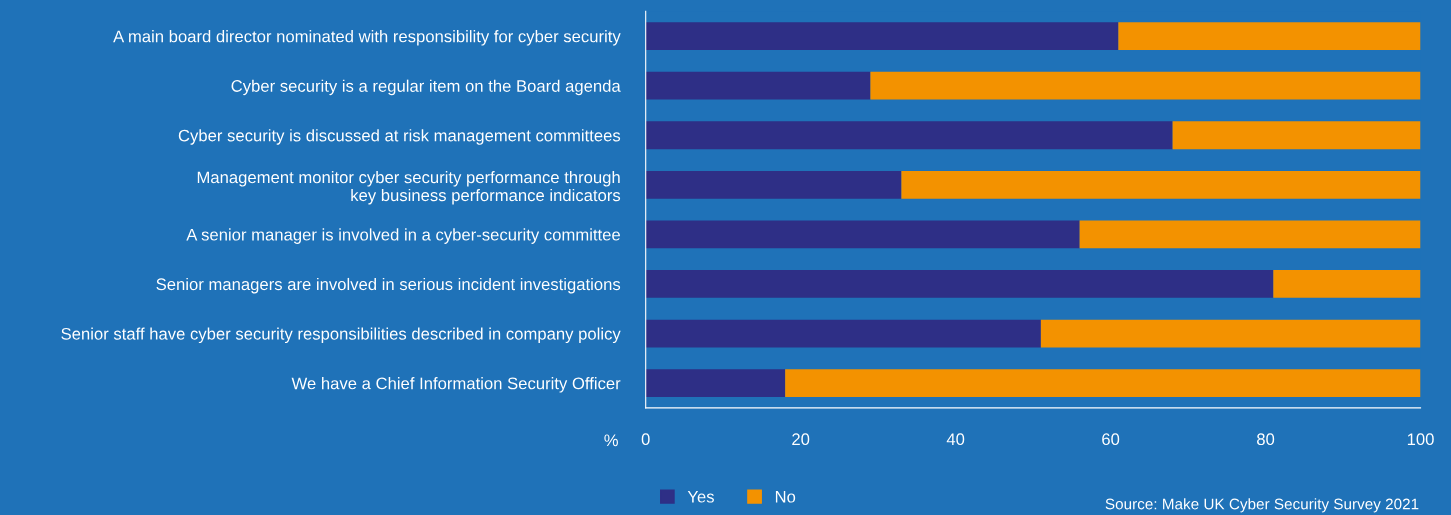 This screenshot has width=1451, height=515. Describe the element at coordinates (1111, 439) in the screenshot. I see `x-tick-label: 60` at that location.